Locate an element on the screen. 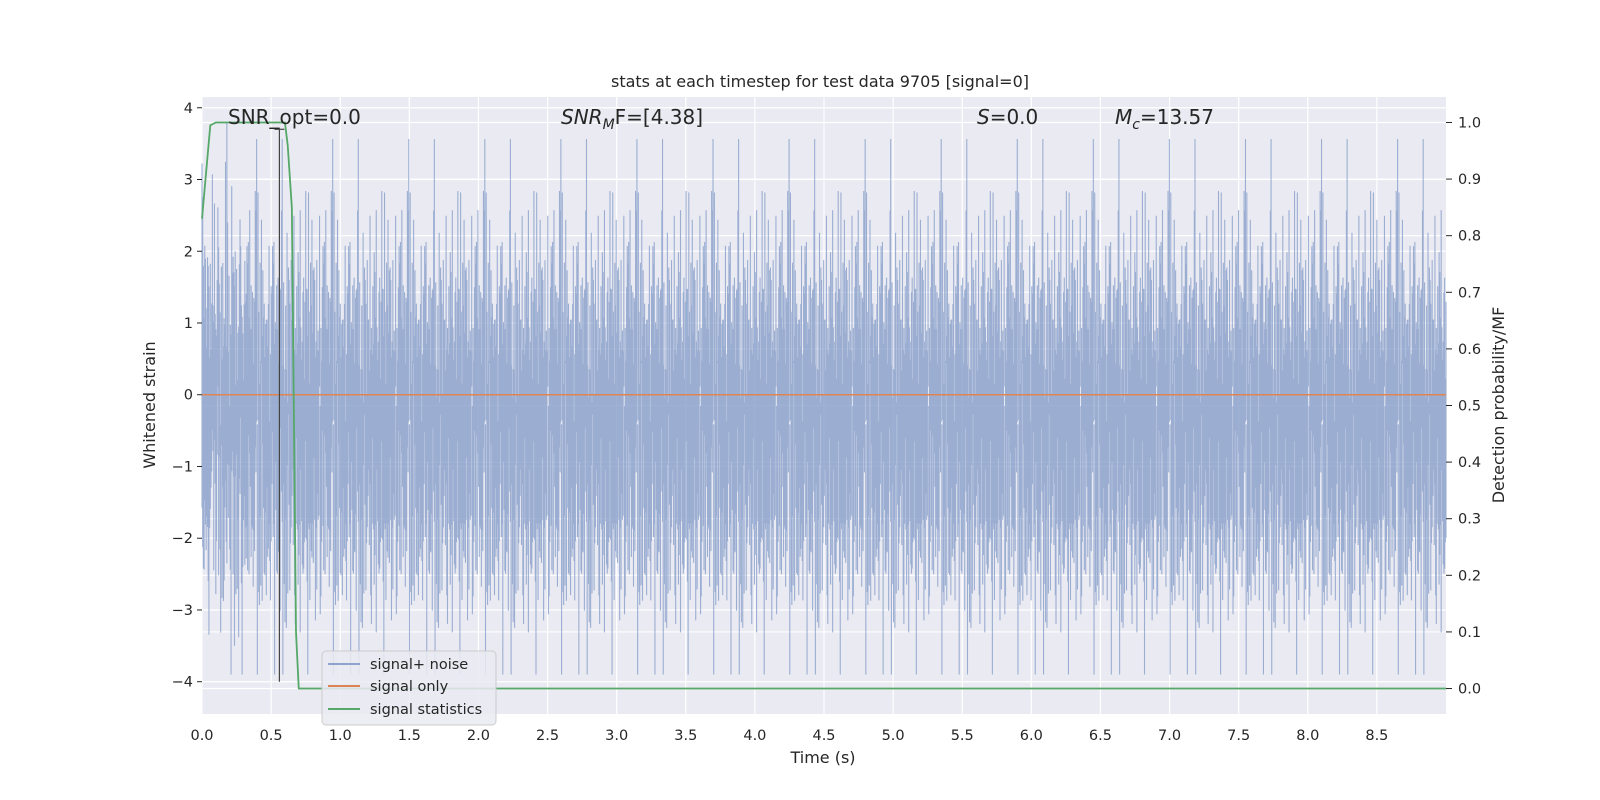 The image size is (1600, 800). y-tick-label: 2 is located at coordinates (188, 252).